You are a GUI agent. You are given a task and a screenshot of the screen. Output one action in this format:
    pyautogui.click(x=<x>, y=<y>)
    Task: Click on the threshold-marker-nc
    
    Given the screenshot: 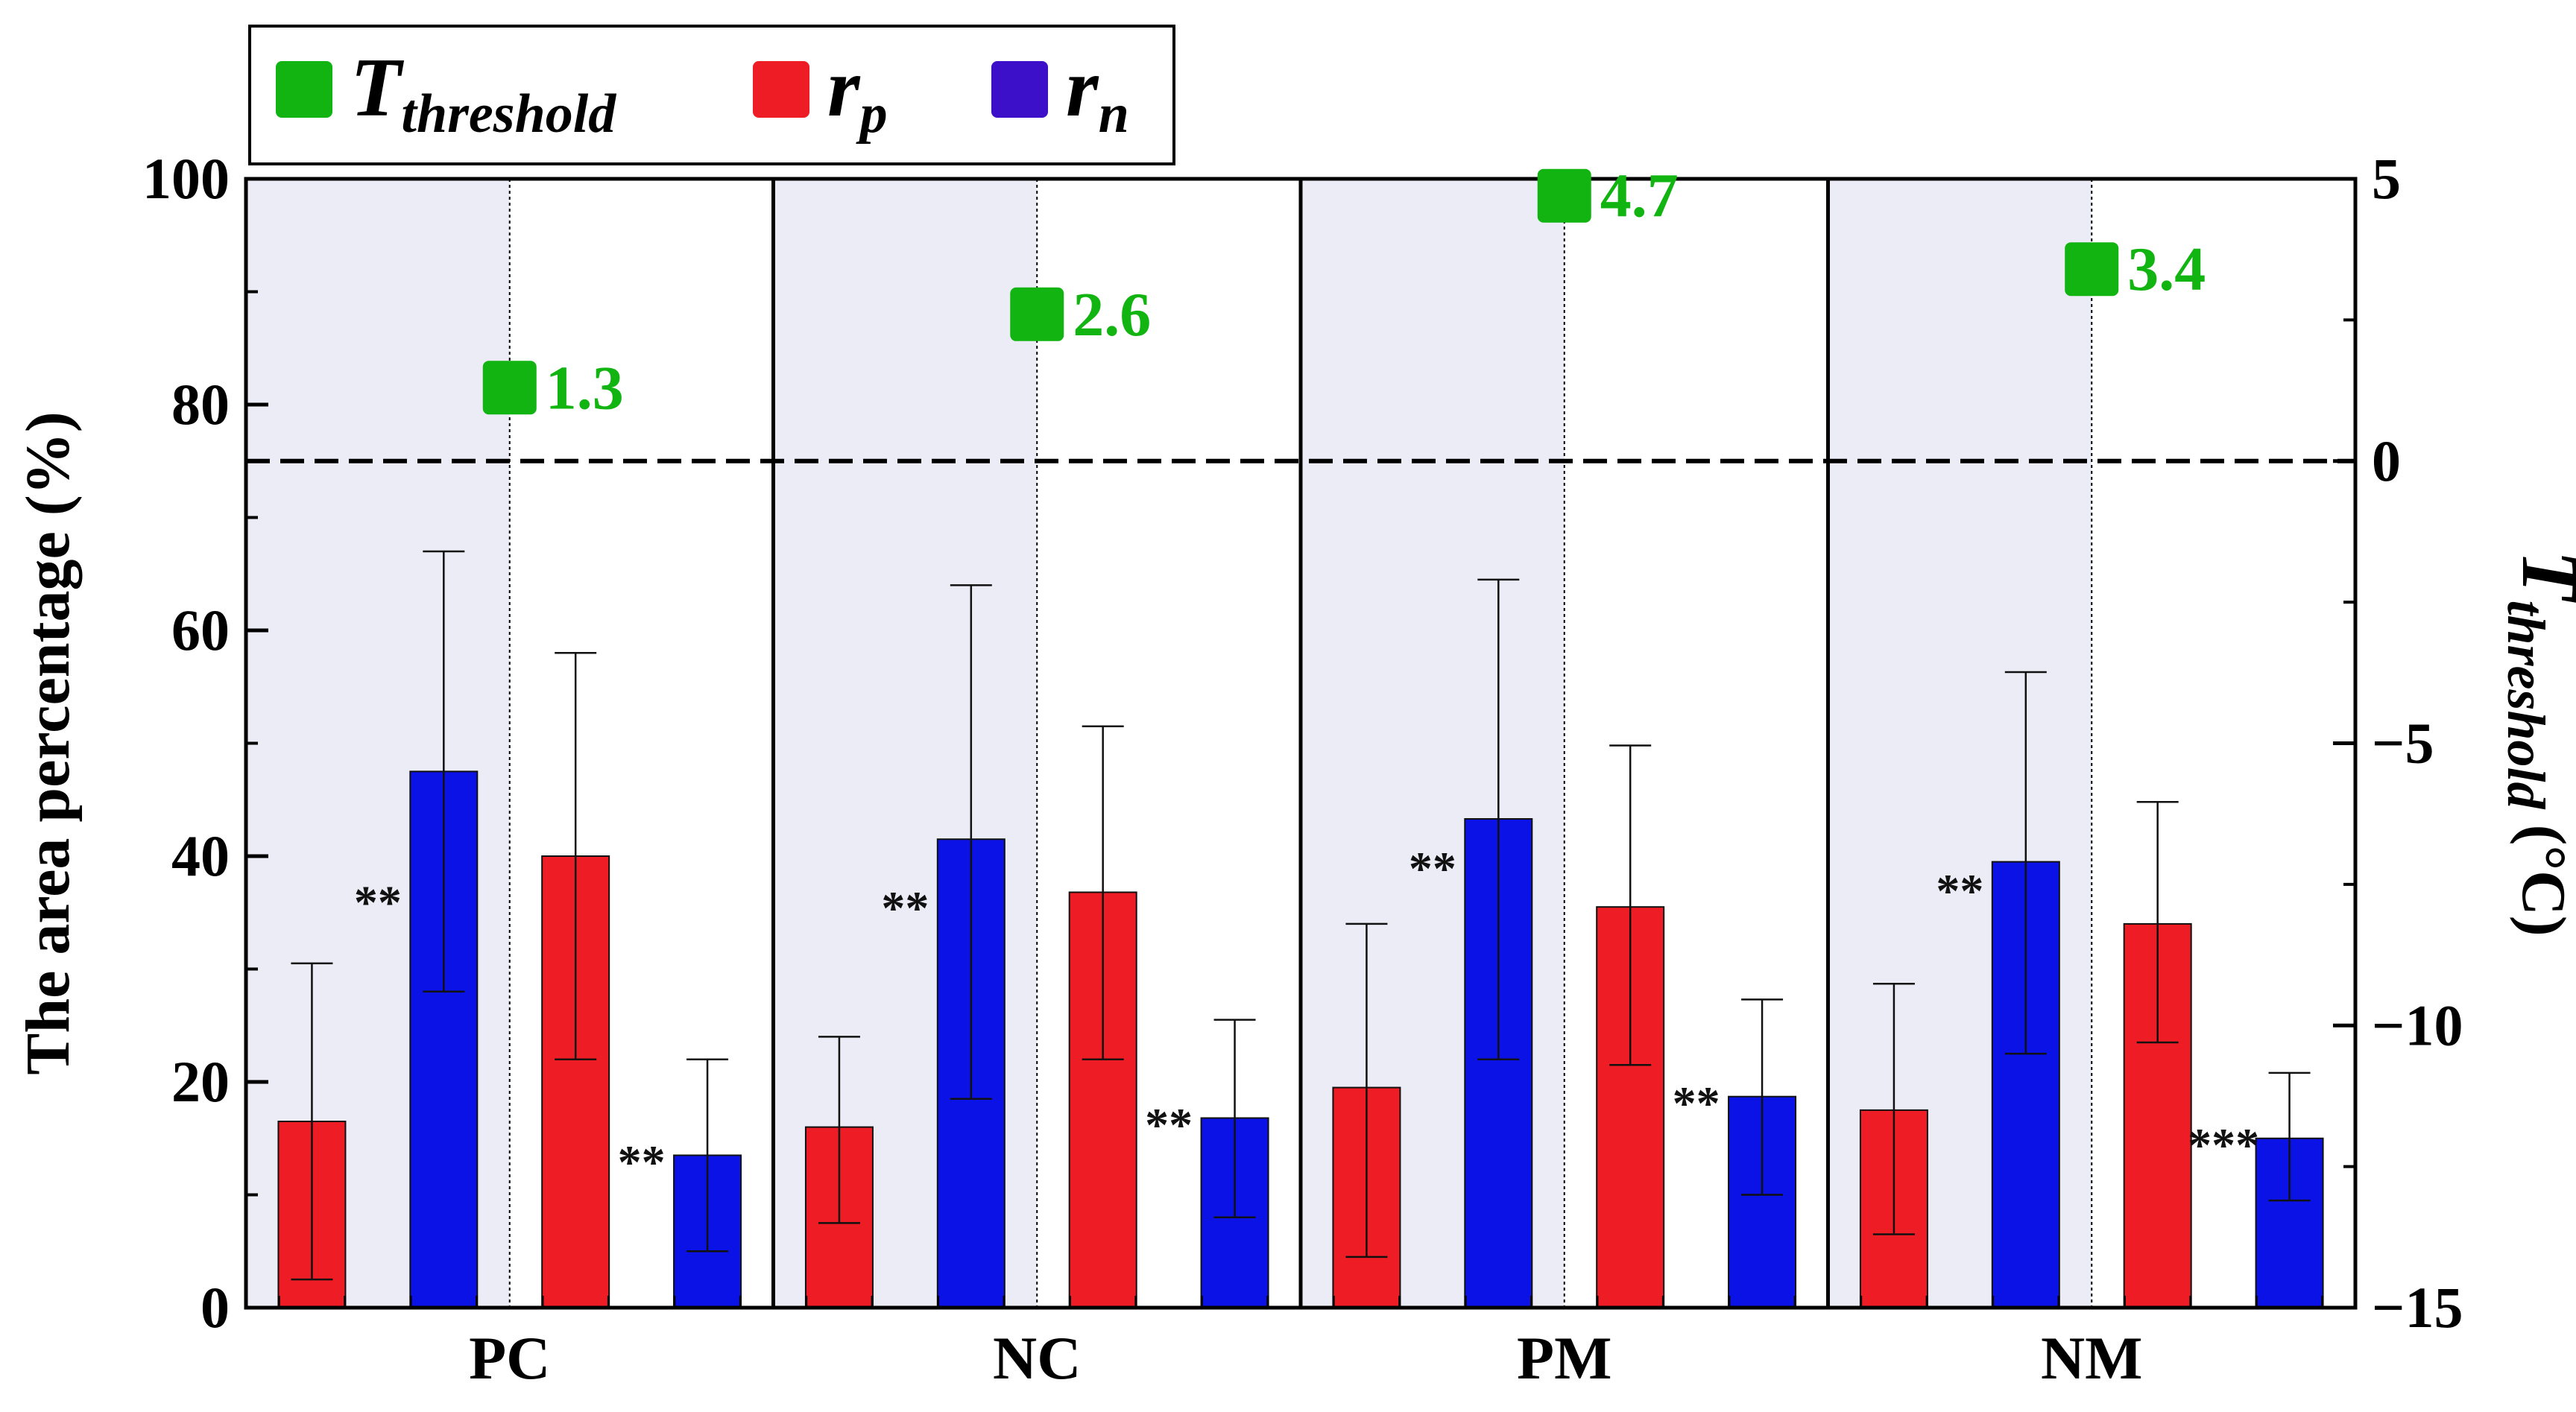 What is the action you would take?
    pyautogui.click(x=1037, y=314)
    